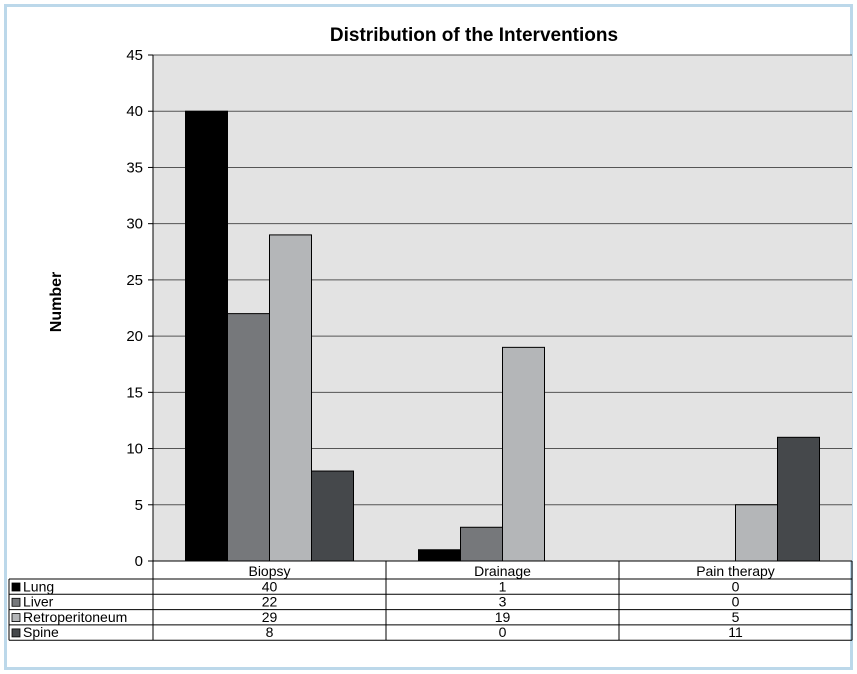 This screenshot has height=674, width=857. I want to click on chart-title: Distribution of the Interventions, so click(474, 35).